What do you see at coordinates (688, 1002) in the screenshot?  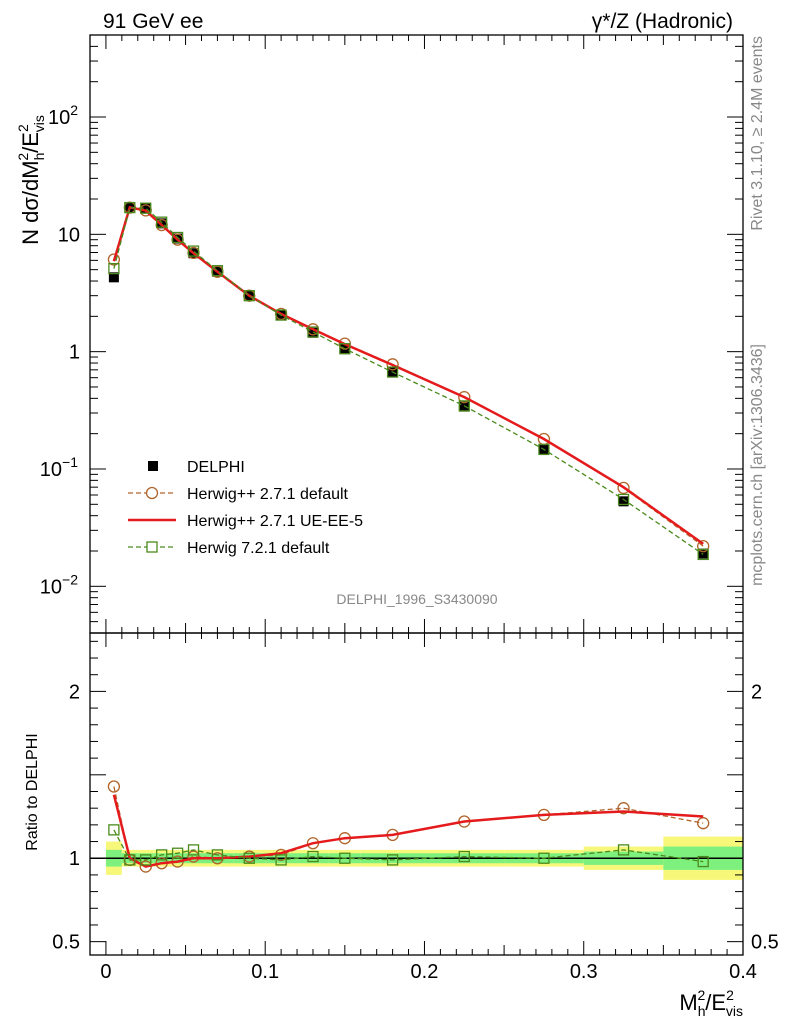 I see `xlabel-base: M` at bounding box center [688, 1002].